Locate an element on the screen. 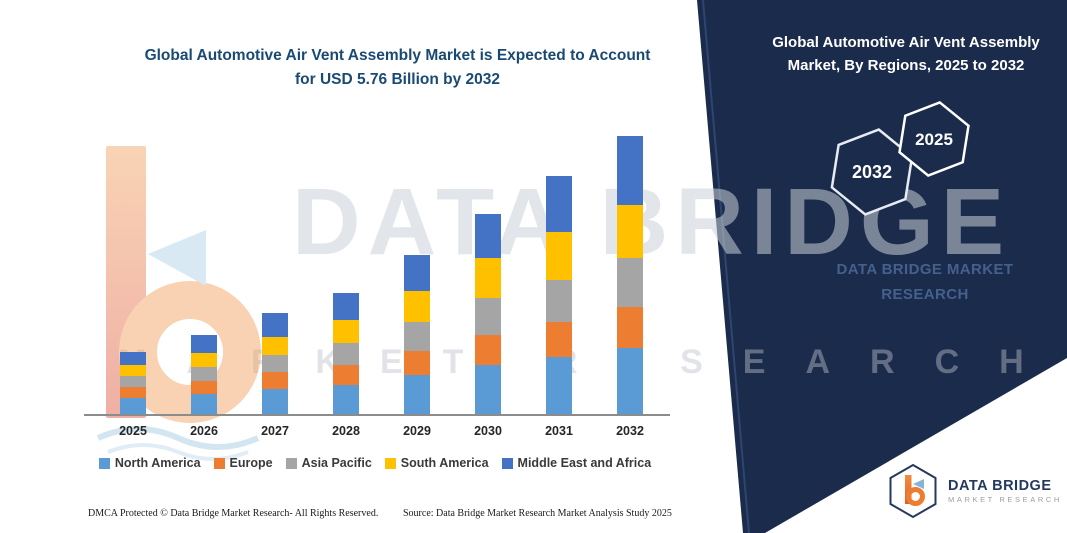  panel-brand-line1: DATA BRIDGE MARKET is located at coordinates (925, 269).